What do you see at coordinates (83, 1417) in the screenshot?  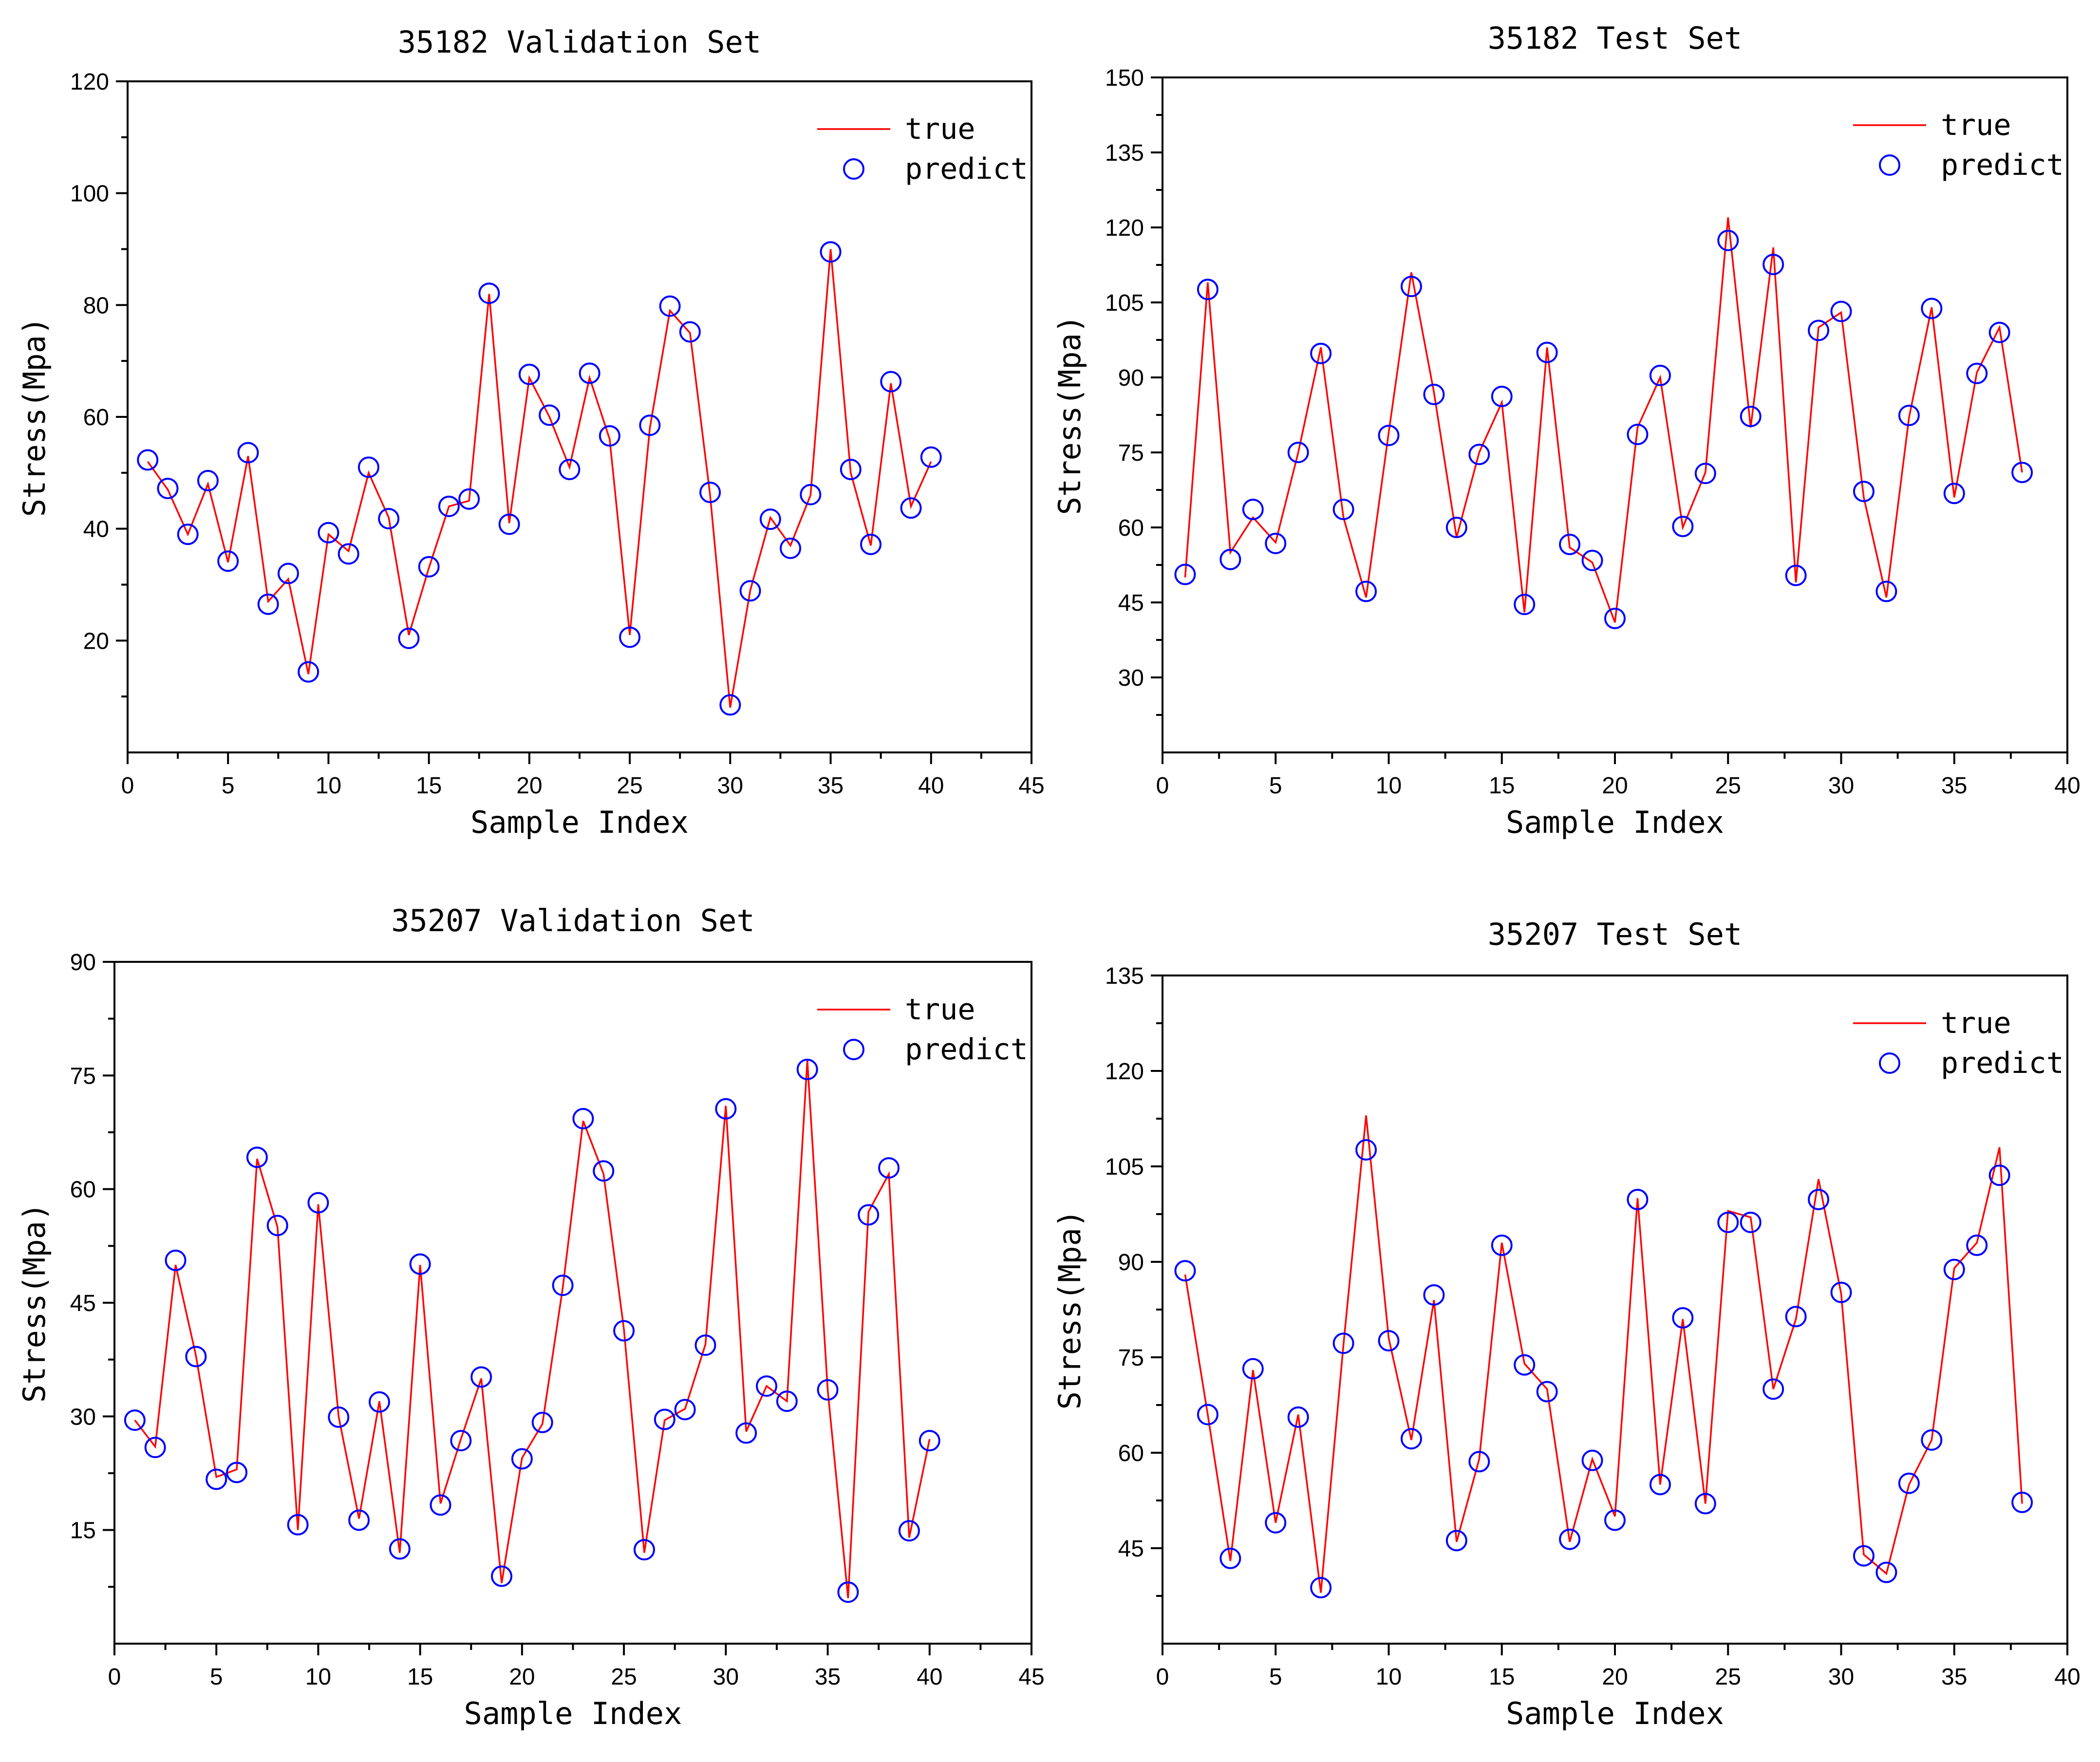 I see `y-tick-label: 30` at bounding box center [83, 1417].